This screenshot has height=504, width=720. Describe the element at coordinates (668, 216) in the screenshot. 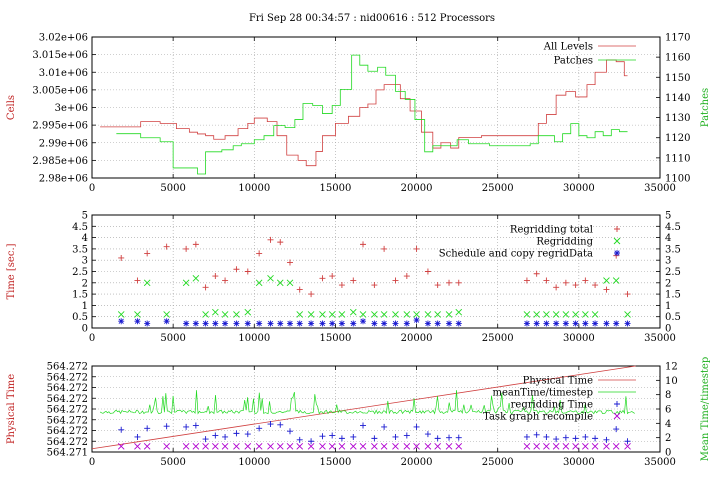

I see `y2-tick-label: 5` at that location.